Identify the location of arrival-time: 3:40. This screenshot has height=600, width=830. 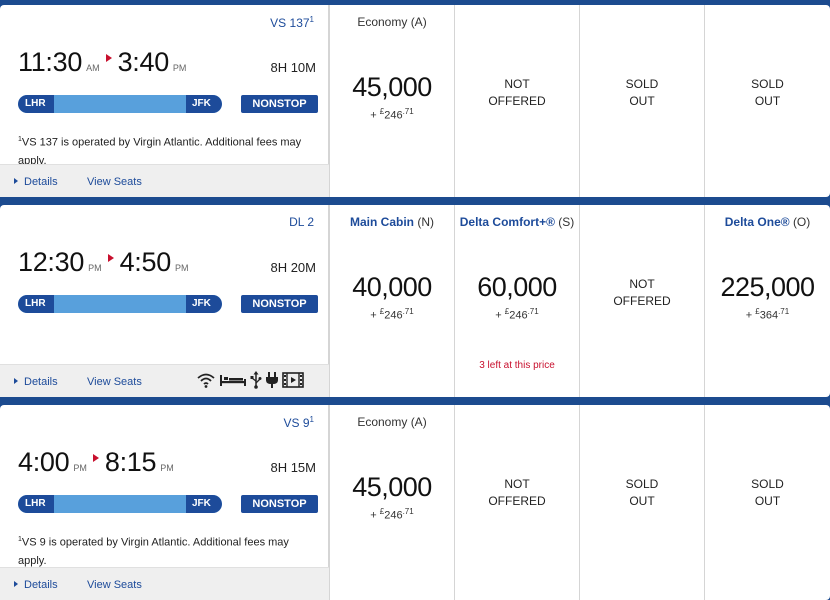
(143, 62).